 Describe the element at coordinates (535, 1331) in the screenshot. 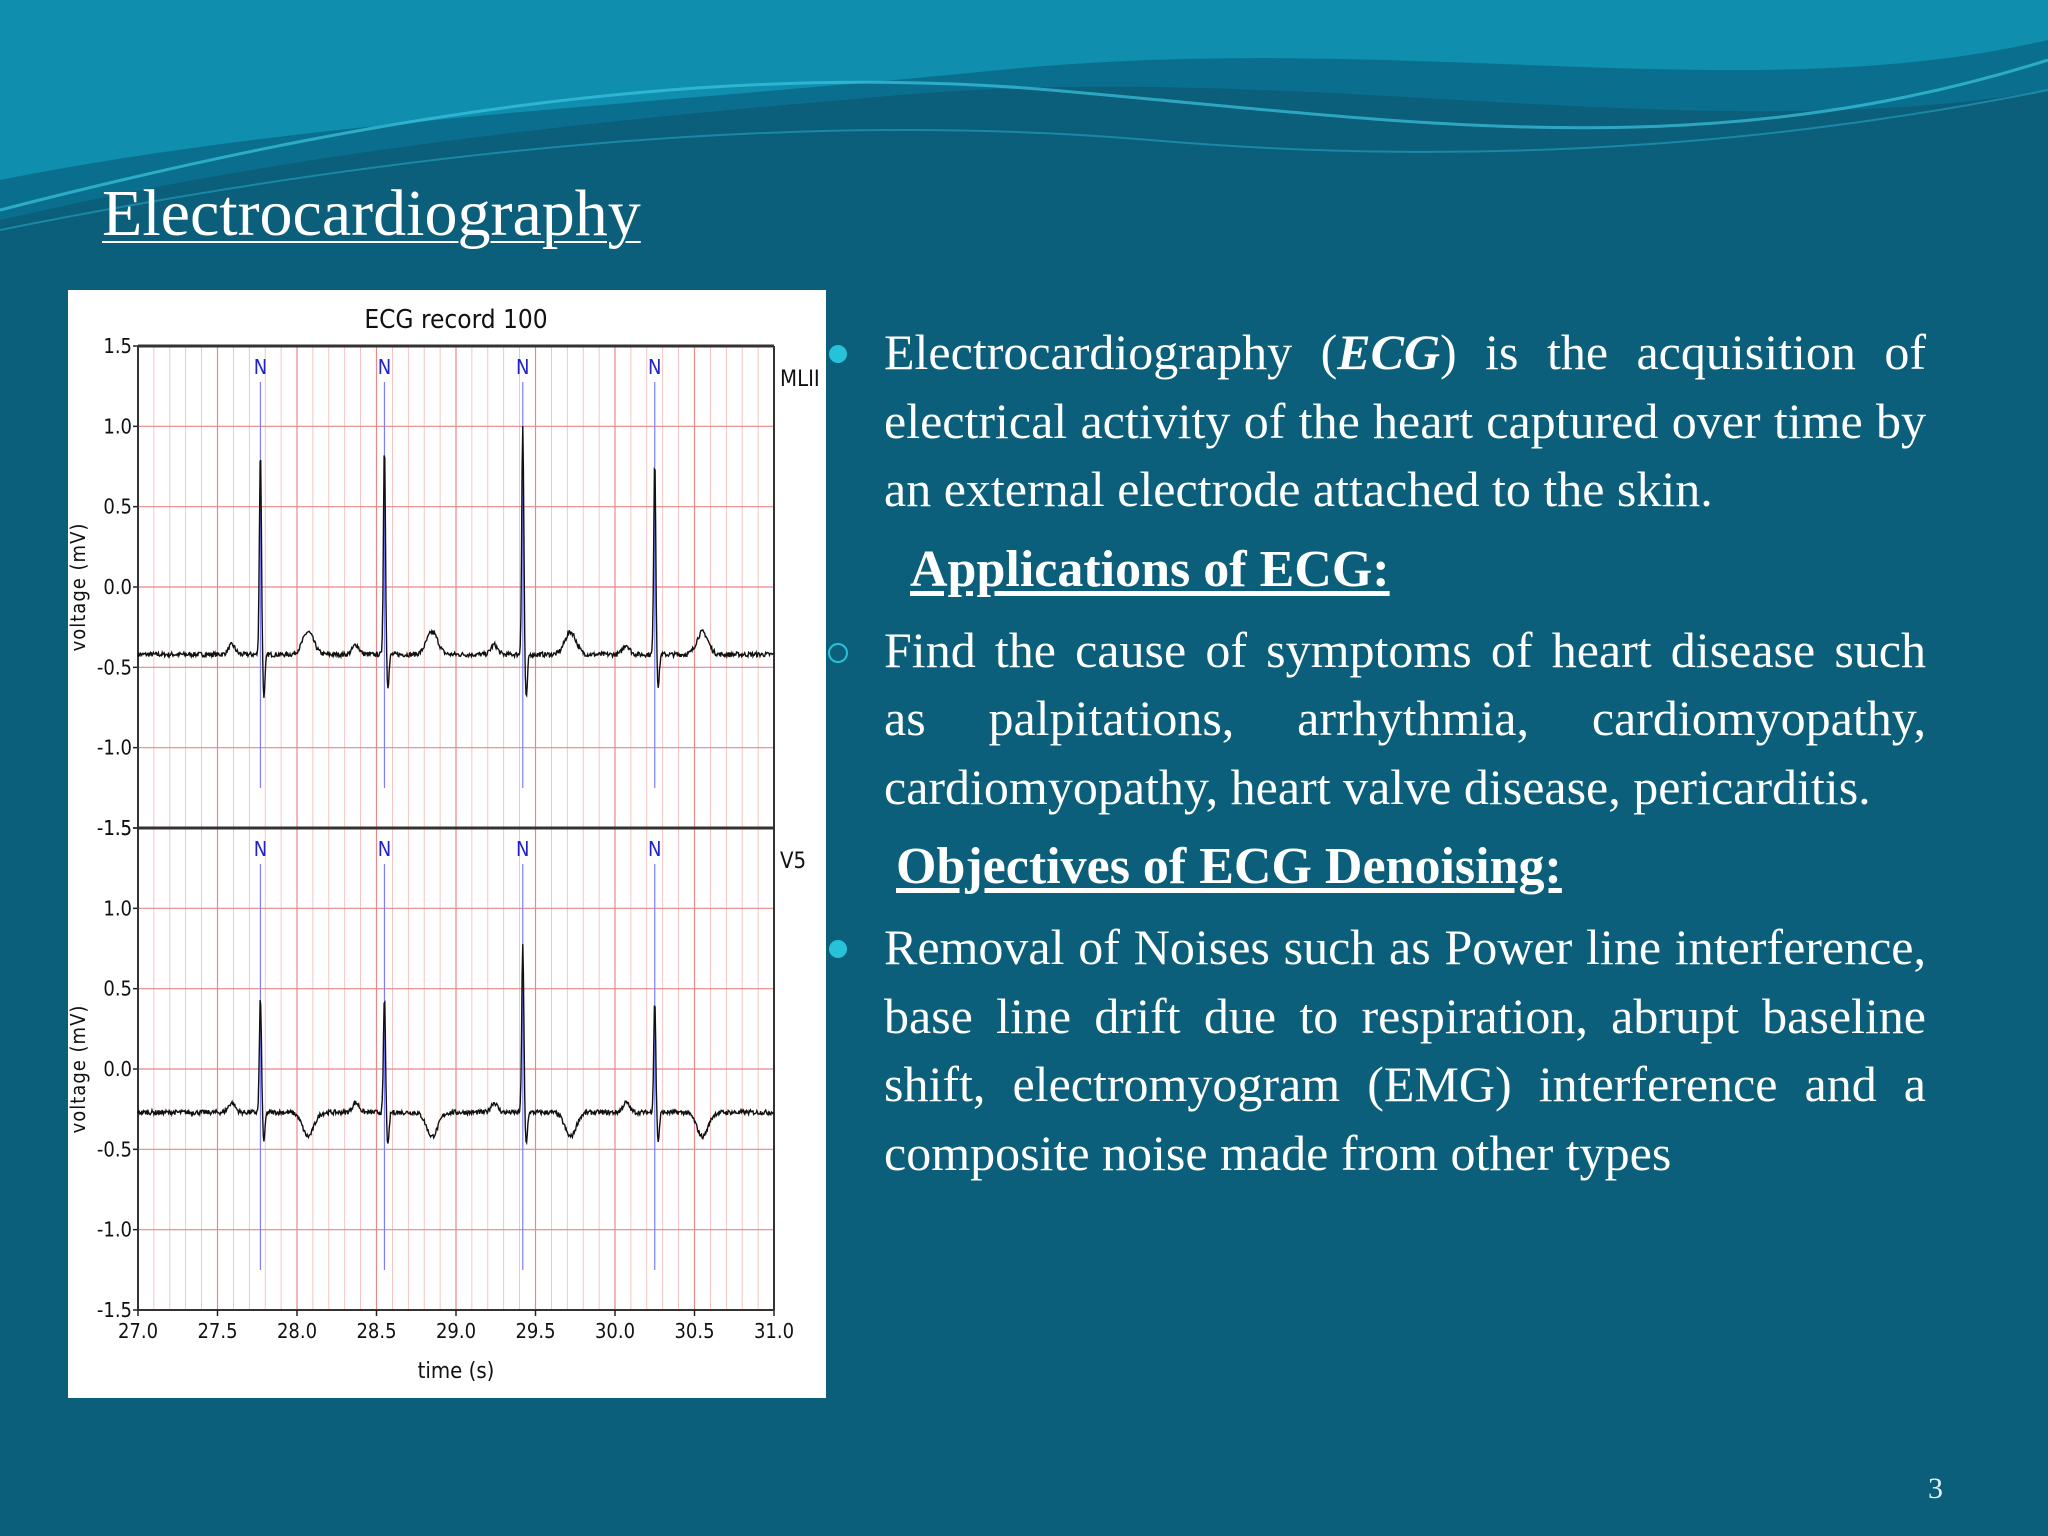

I see `x-tick-label: 29.5` at that location.